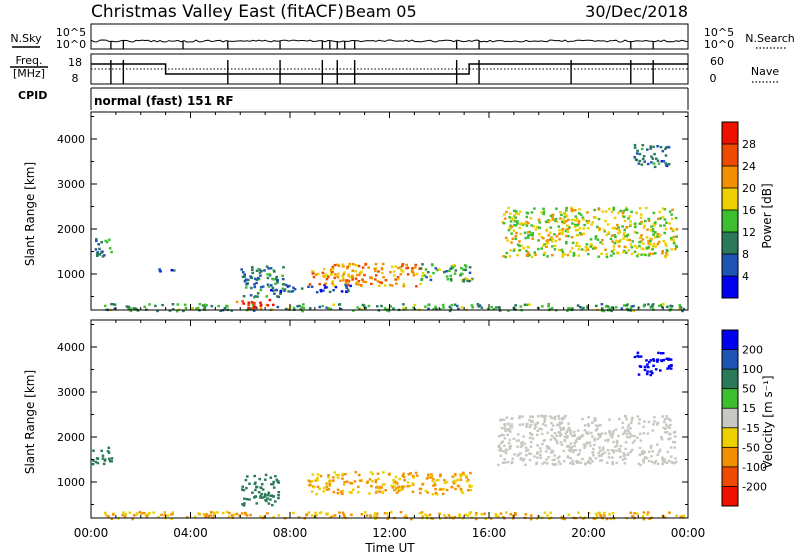  Describe the element at coordinates (164, 101) in the screenshot. I see `cpid-value: normal (fast) 151 RF` at that location.